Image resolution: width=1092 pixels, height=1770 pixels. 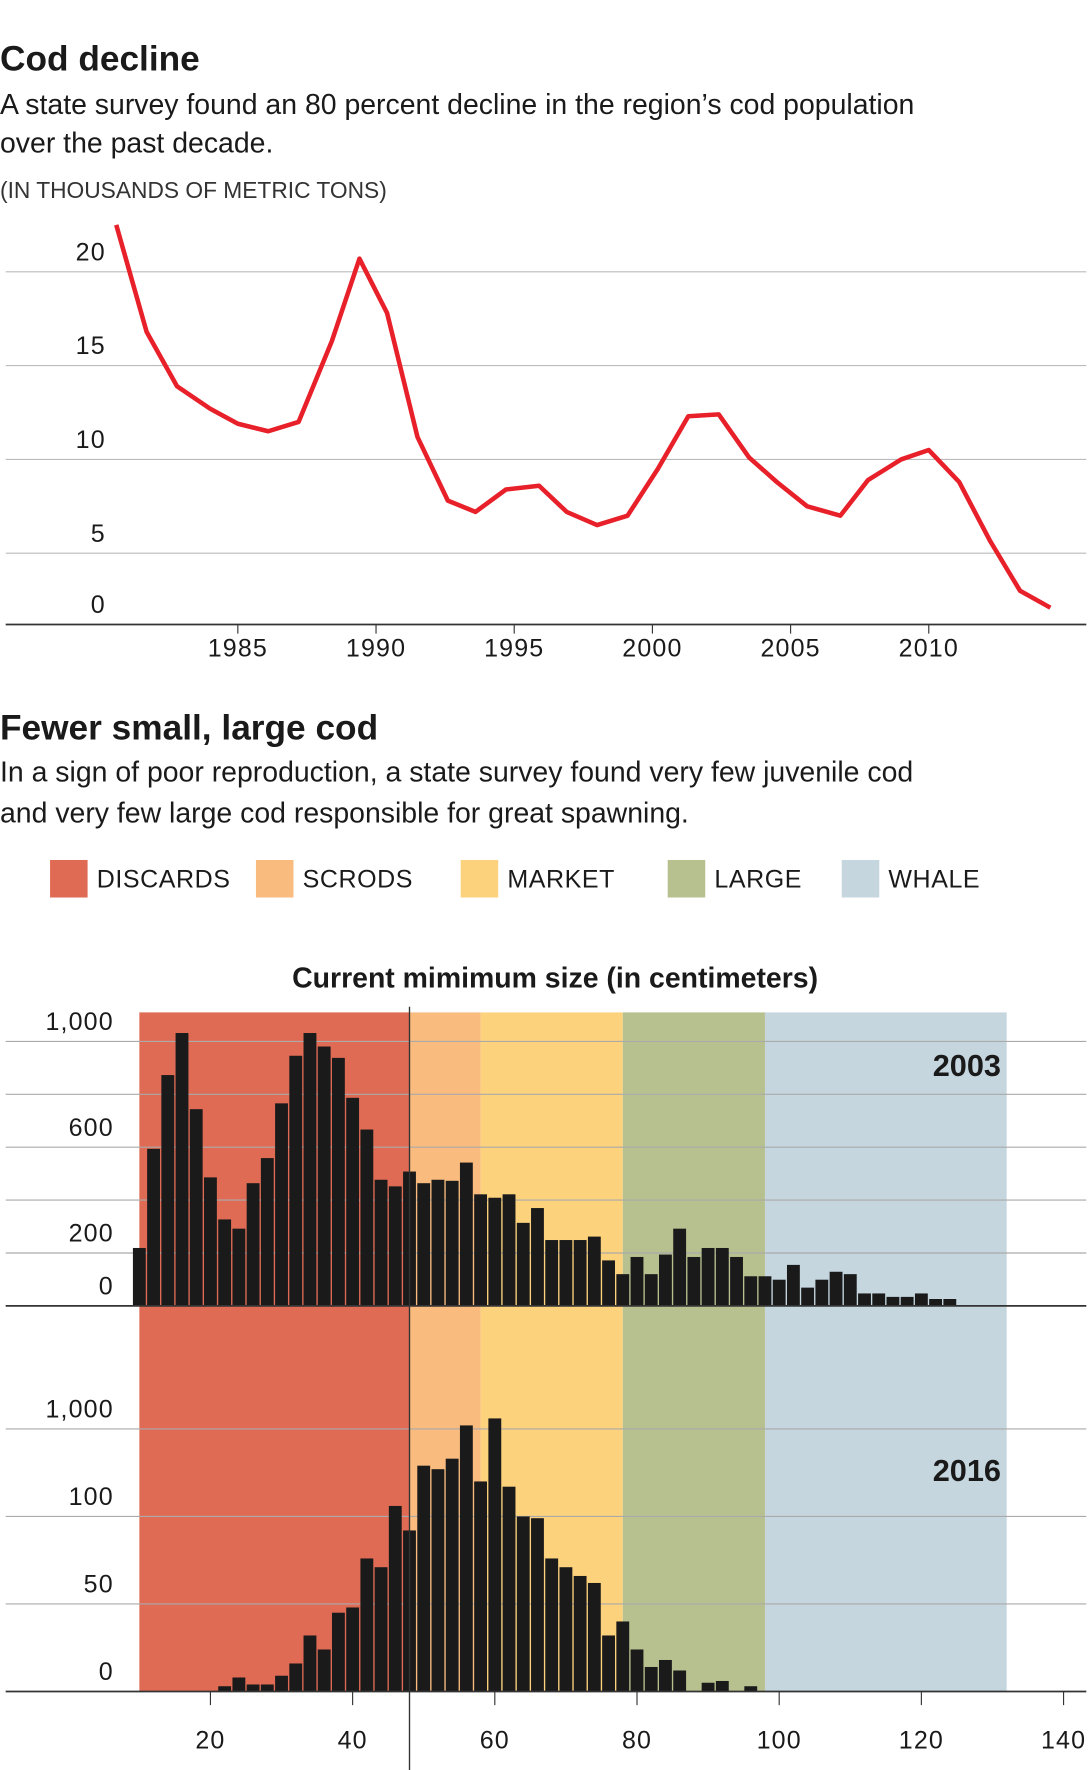 What do you see at coordinates (91, 252) in the screenshot?
I see `y-tick-label: 20` at bounding box center [91, 252].